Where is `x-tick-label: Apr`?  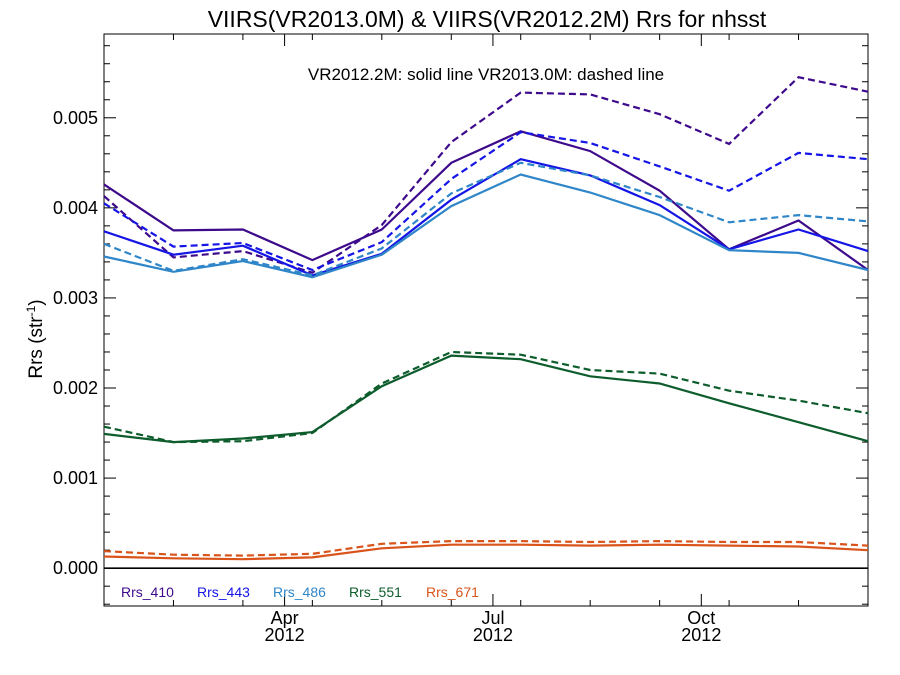 x-tick-label: Apr is located at coordinates (285, 618).